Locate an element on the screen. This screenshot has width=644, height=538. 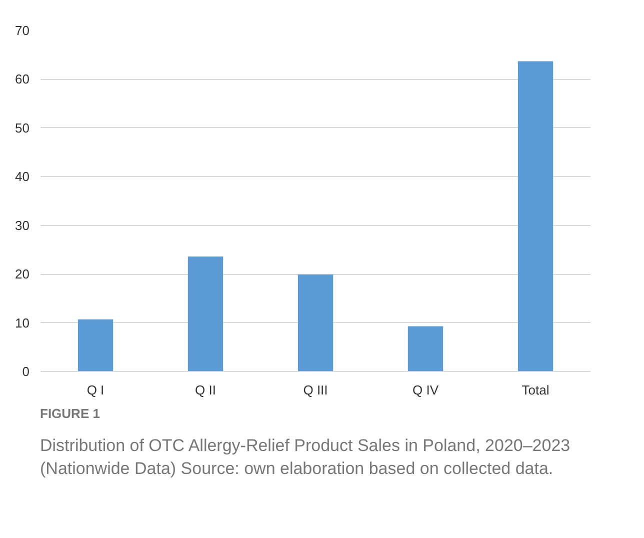
y-tick-label: 10 is located at coordinates (22, 322).